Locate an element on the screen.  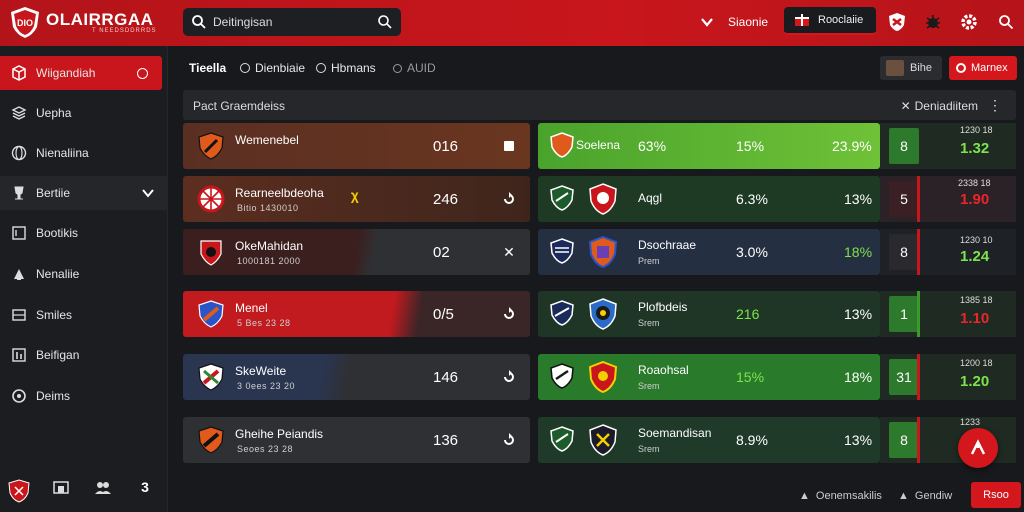
sidebar-item-3: Bertiie is located at coordinates (84, 193).